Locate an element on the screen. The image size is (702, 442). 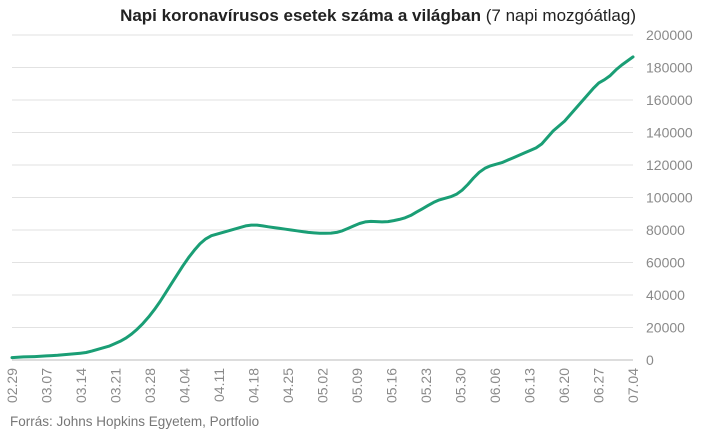
y-tick-label: 140000 is located at coordinates (669, 133).